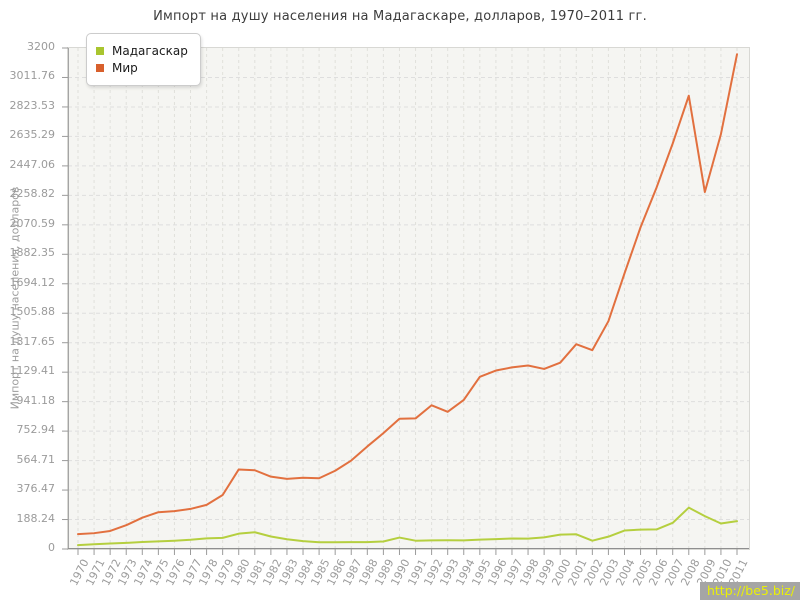 This screenshot has width=800, height=600. What do you see at coordinates (41, 46) in the screenshot?
I see `y-tick-label: 3200` at bounding box center [41, 46].